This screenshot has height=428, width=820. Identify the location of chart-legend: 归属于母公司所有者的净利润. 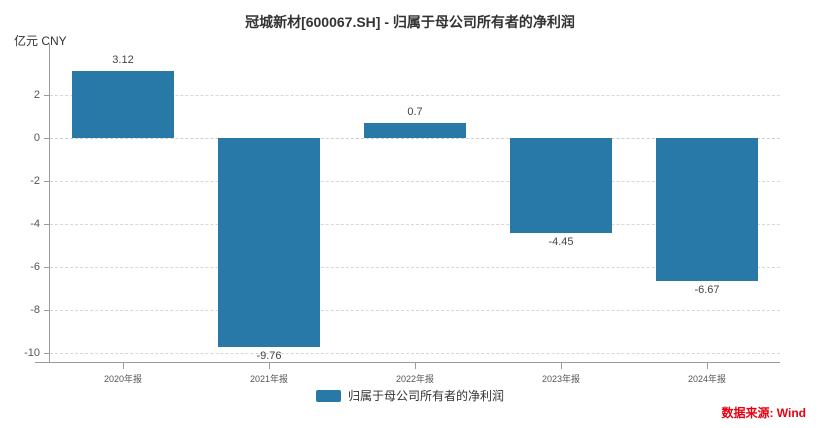
(410, 395).